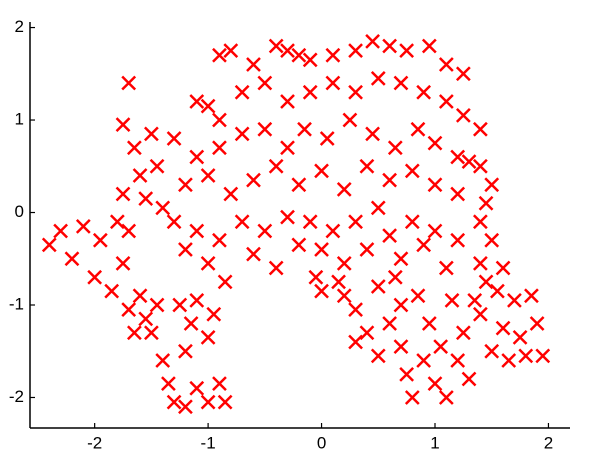 This screenshot has width=600, height=450. I want to click on y-tick-label: -1, so click(16, 303).